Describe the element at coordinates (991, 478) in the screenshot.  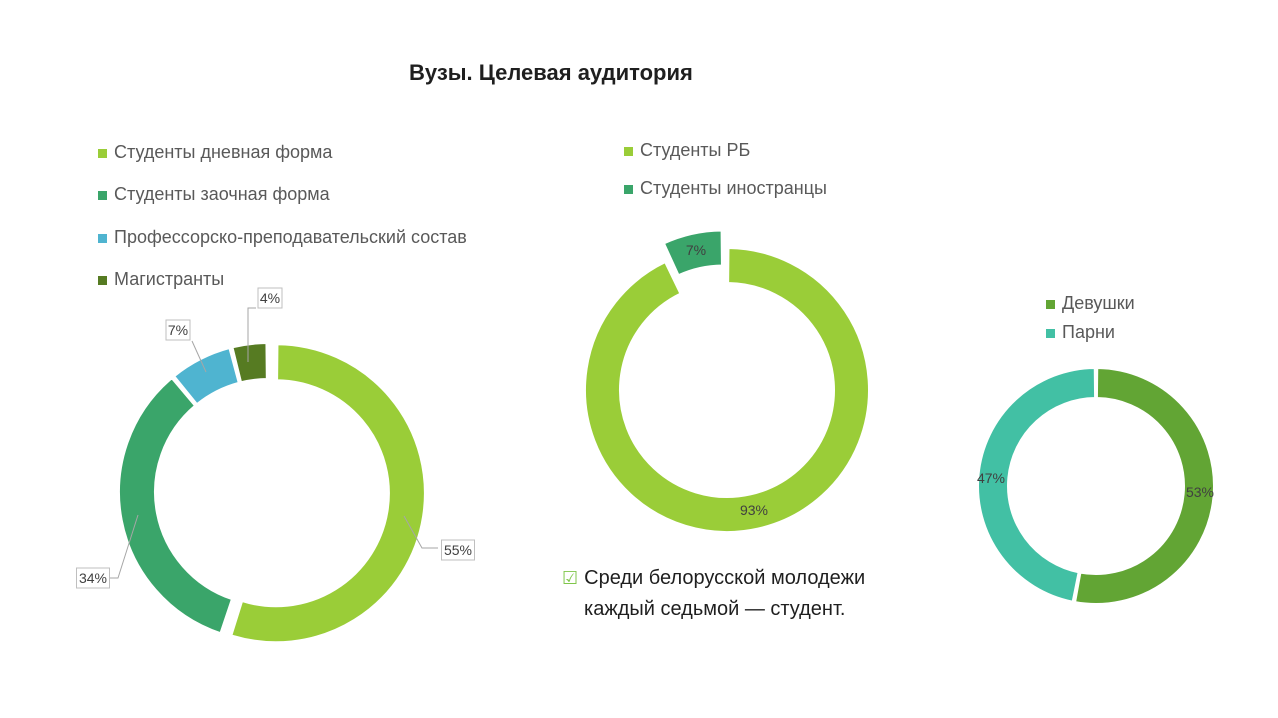
I see `data-label: 47%` at that location.